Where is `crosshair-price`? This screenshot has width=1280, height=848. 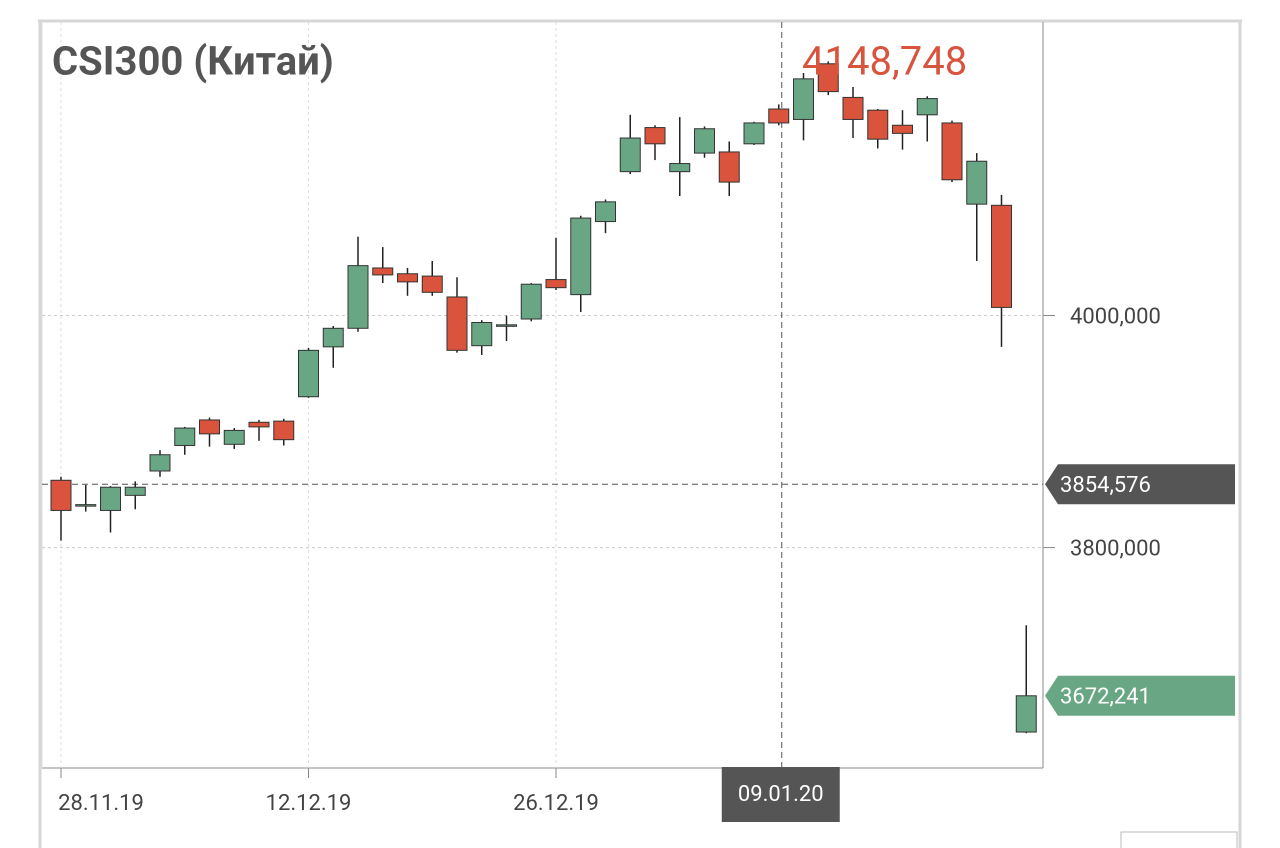 crosshair-price is located at coordinates (1140, 484).